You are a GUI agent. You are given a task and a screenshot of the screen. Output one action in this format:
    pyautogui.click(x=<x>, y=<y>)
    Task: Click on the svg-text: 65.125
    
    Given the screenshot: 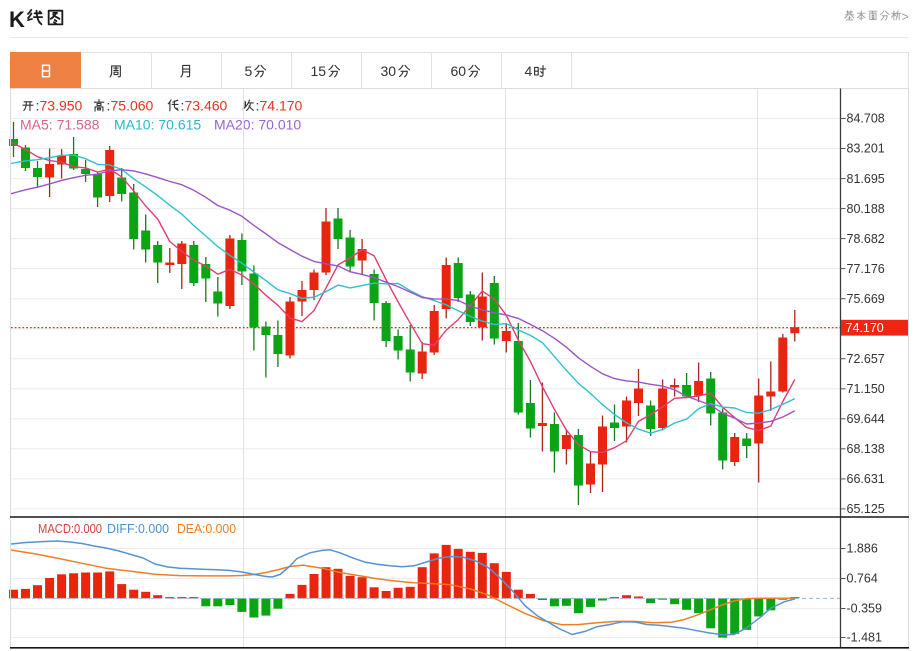 What is the action you would take?
    pyautogui.click(x=866, y=509)
    